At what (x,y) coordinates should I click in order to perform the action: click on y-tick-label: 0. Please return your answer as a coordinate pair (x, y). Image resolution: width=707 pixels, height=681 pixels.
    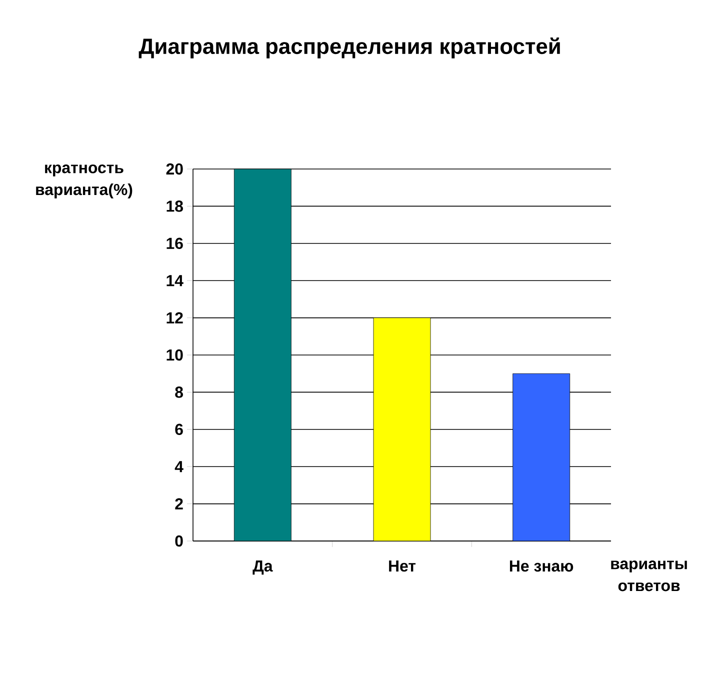
    Looking at the image, I should click on (179, 541).